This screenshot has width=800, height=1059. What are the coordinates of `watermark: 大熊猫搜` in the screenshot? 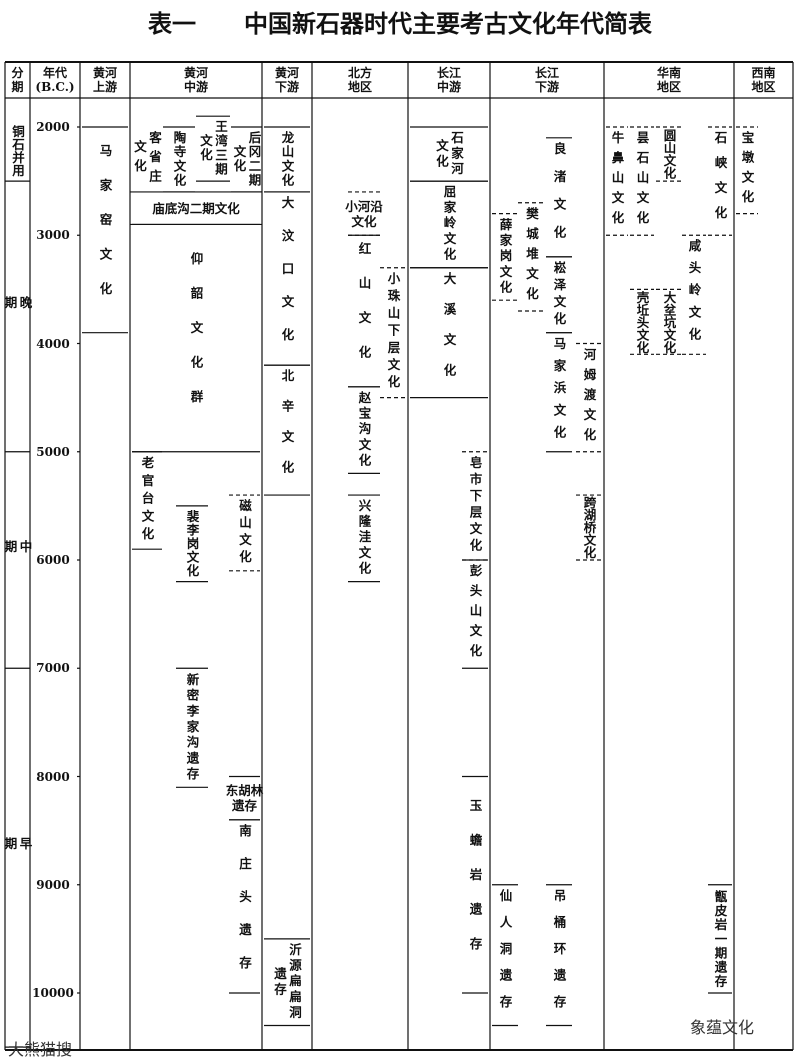 It's located at (40, 1049).